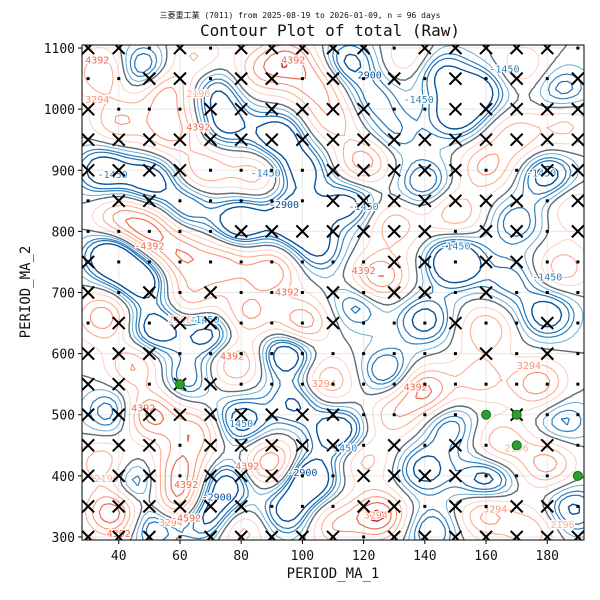 The height and width of the screenshot is (600, 600). What do you see at coordinates (63, 477) in the screenshot?
I see `y-tick-label: 400` at bounding box center [63, 477].